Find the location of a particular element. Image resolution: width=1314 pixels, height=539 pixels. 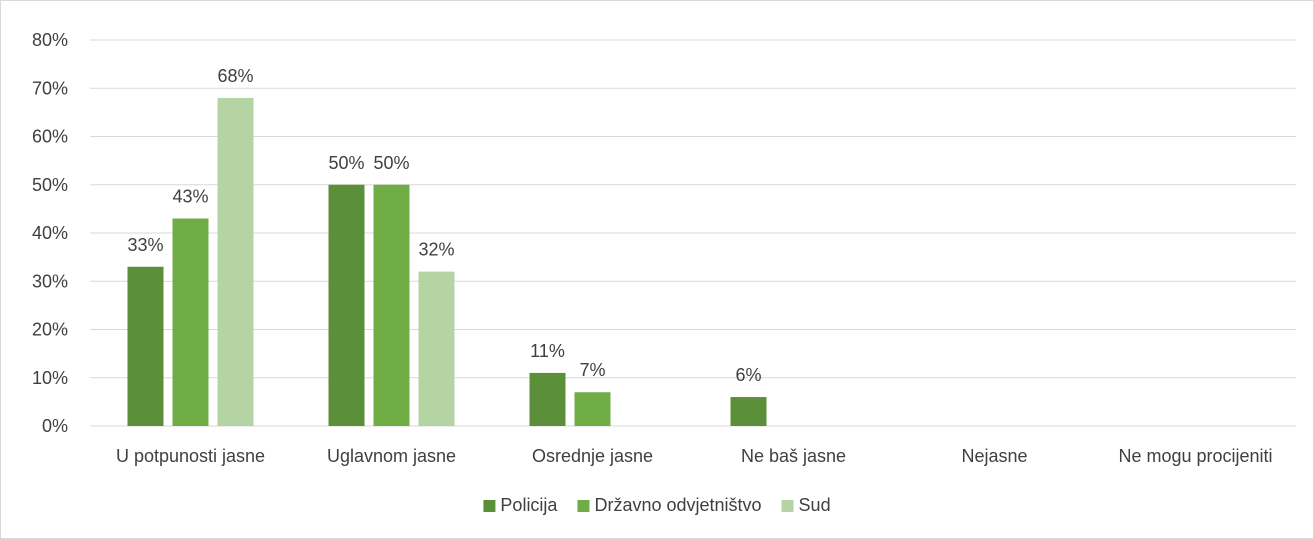

legend: Policija Državno odvjetništvo Sud is located at coordinates (657, 505).